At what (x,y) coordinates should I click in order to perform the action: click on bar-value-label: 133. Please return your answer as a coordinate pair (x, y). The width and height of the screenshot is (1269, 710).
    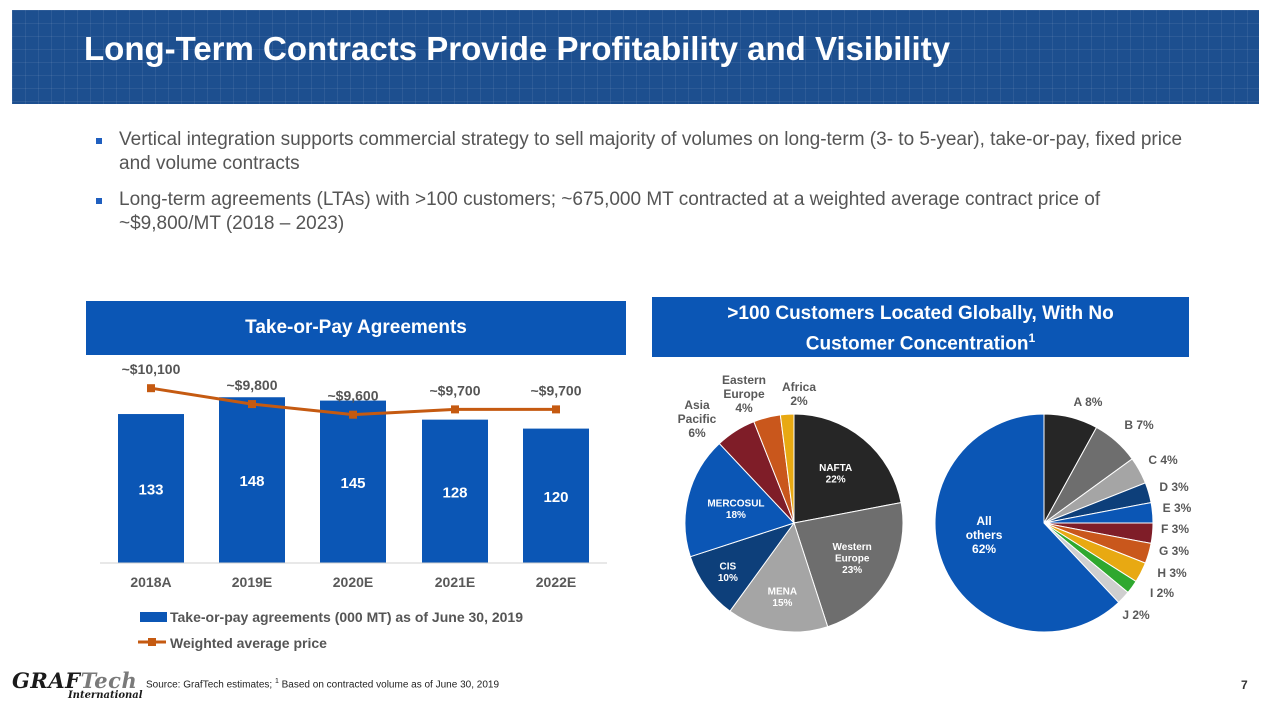
    Looking at the image, I should click on (150, 490).